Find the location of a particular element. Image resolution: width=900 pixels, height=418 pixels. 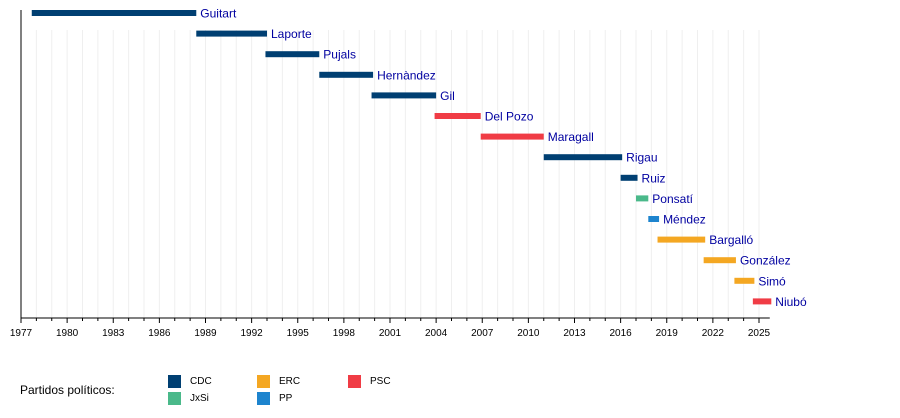

tick-label: 2004 is located at coordinates (436, 333).